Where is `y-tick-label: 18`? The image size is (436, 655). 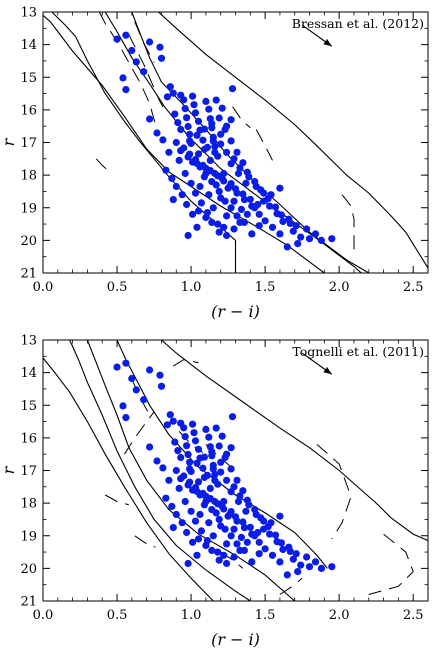
y-tick-label: 18 is located at coordinates (28, 176).